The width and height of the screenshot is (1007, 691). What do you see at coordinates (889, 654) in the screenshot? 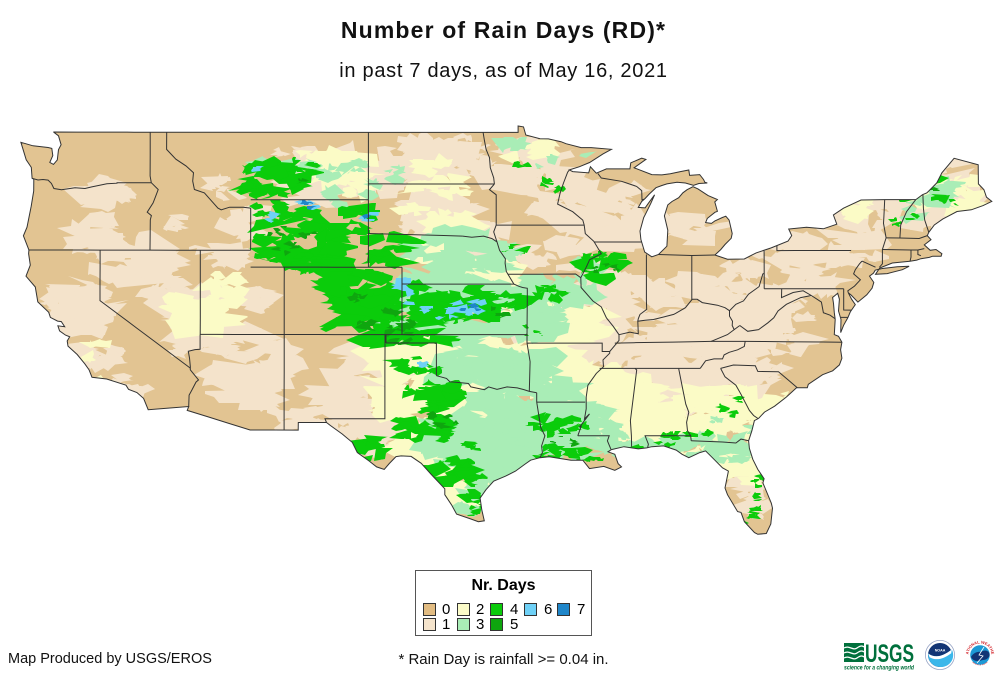
I see `svg-text: USGS` at bounding box center [889, 654].